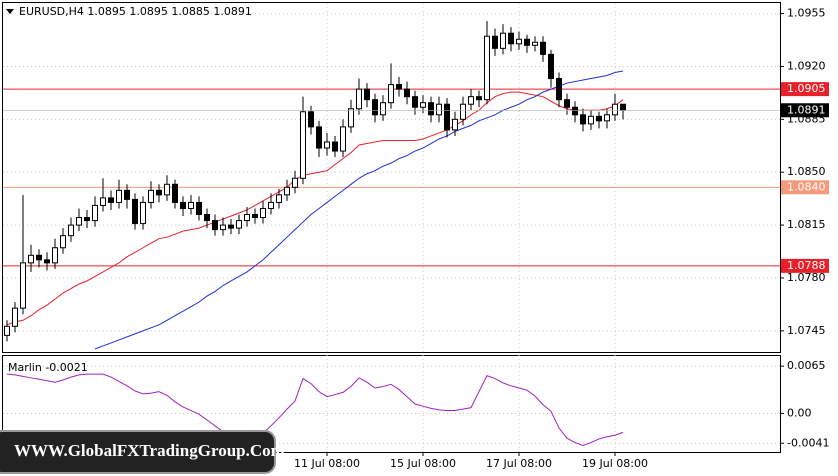  I want to click on x-tick-label: 19 Jul 08:00, so click(615, 463).